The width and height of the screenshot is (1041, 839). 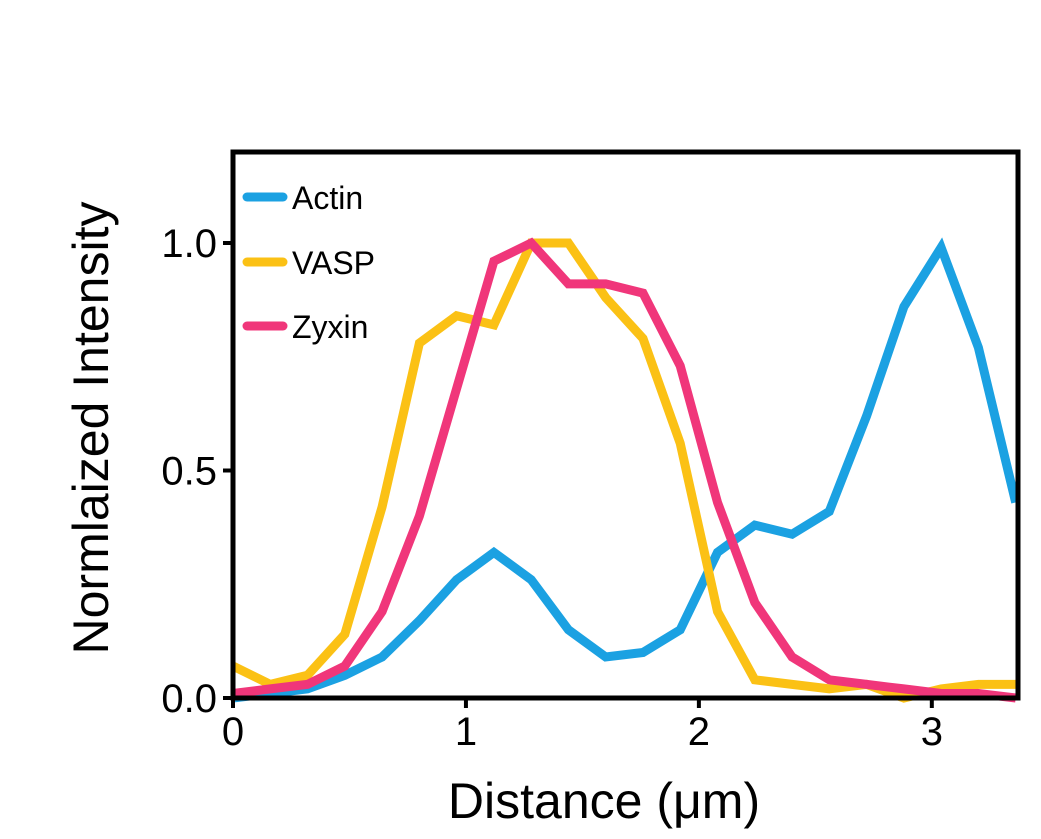 I want to click on legend-label-vasp: VASP, so click(x=333, y=263).